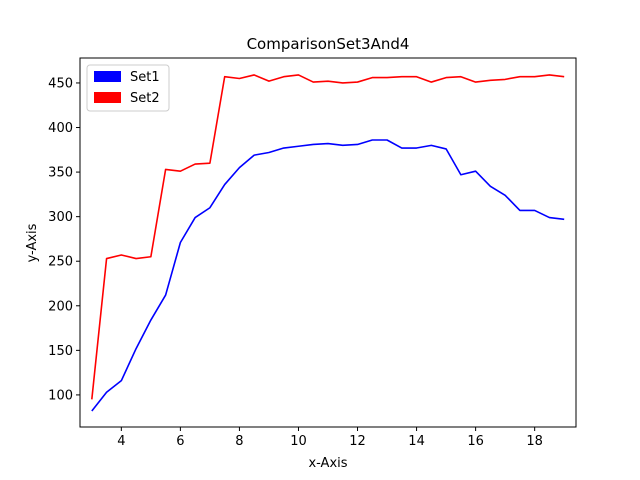 The image size is (640, 480). What do you see at coordinates (121, 441) in the screenshot?
I see `x-tick-label: 4` at bounding box center [121, 441].